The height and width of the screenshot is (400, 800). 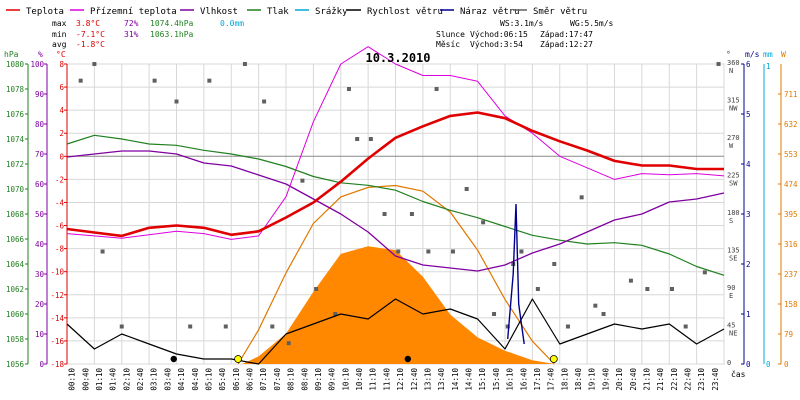 What do you see at coordinates (133, 12) in the screenshot?
I see `legend-ground-temperature: Přízemní teplota` at bounding box center [133, 12].